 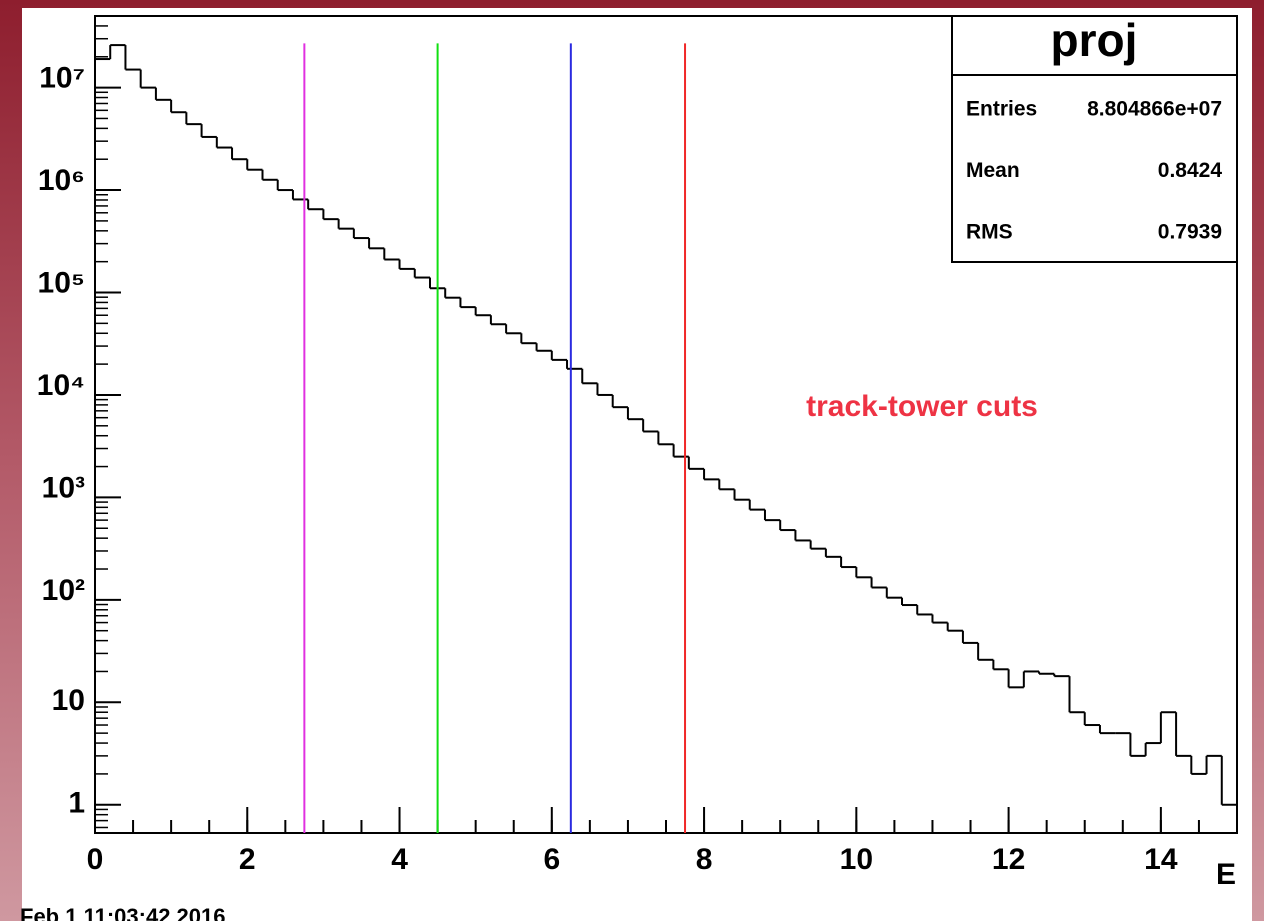 I want to click on annotation: track-tower cuts, so click(x=922, y=406).